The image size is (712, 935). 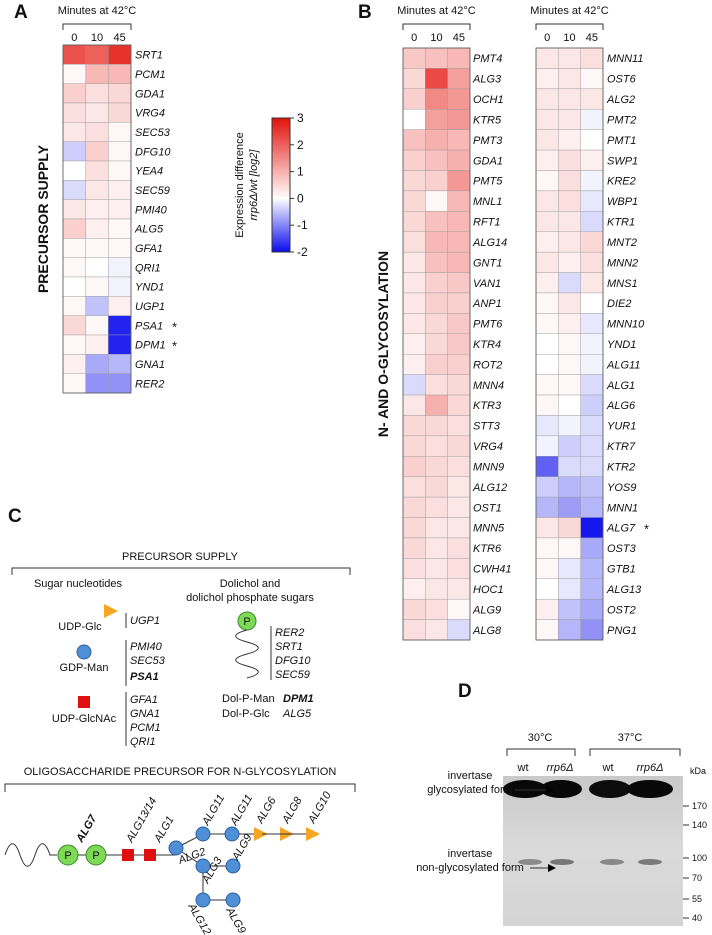 What do you see at coordinates (622, 80) in the screenshot?
I see `row-label: OST6` at bounding box center [622, 80].